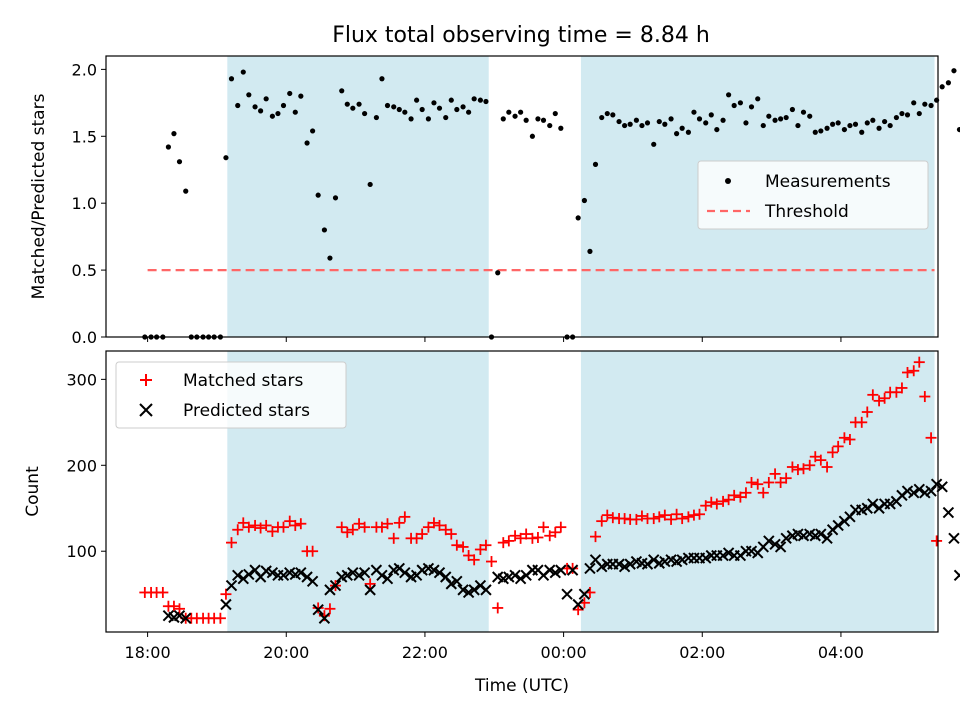 Image resolution: width=960 pixels, height=724 pixels. I want to click on top-y-tick-label: 2.0, so click(84, 69).